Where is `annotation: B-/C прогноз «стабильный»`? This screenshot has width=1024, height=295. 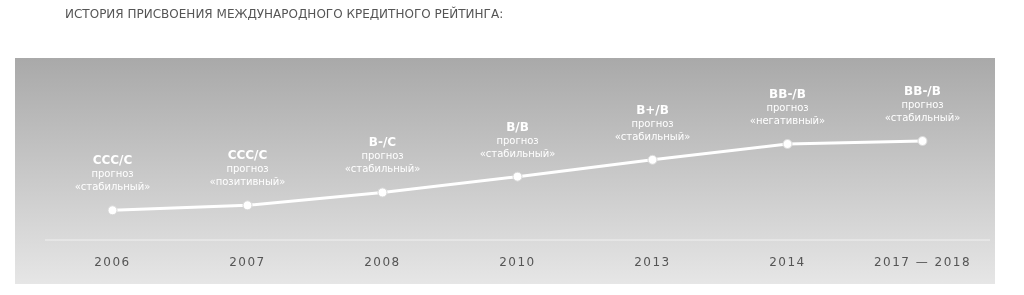
annotation: B-/C прогноз «стабильный» is located at coordinates (382, 155).